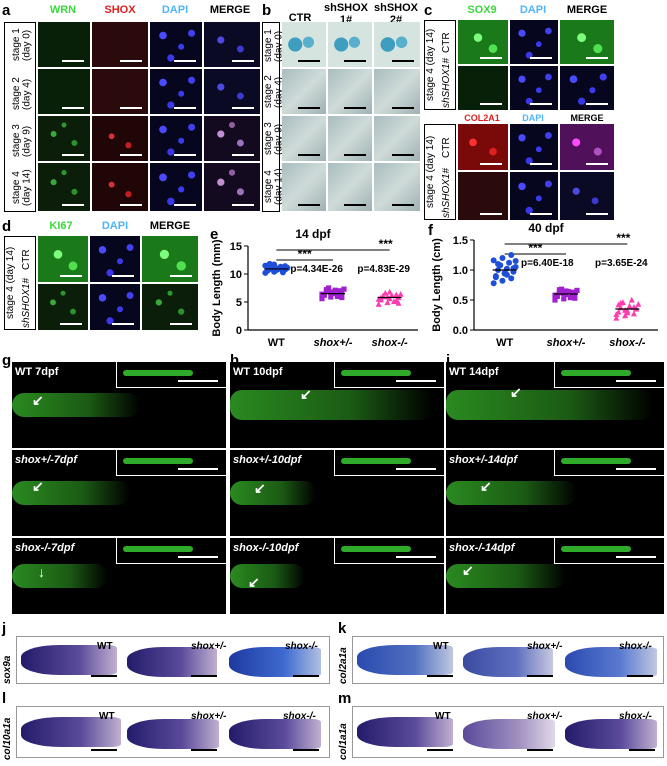 The width and height of the screenshot is (667, 766). What do you see at coordinates (446, 82) in the screenshot?
I see `row-label-c-shshox: shSHOX1#` at bounding box center [446, 82].